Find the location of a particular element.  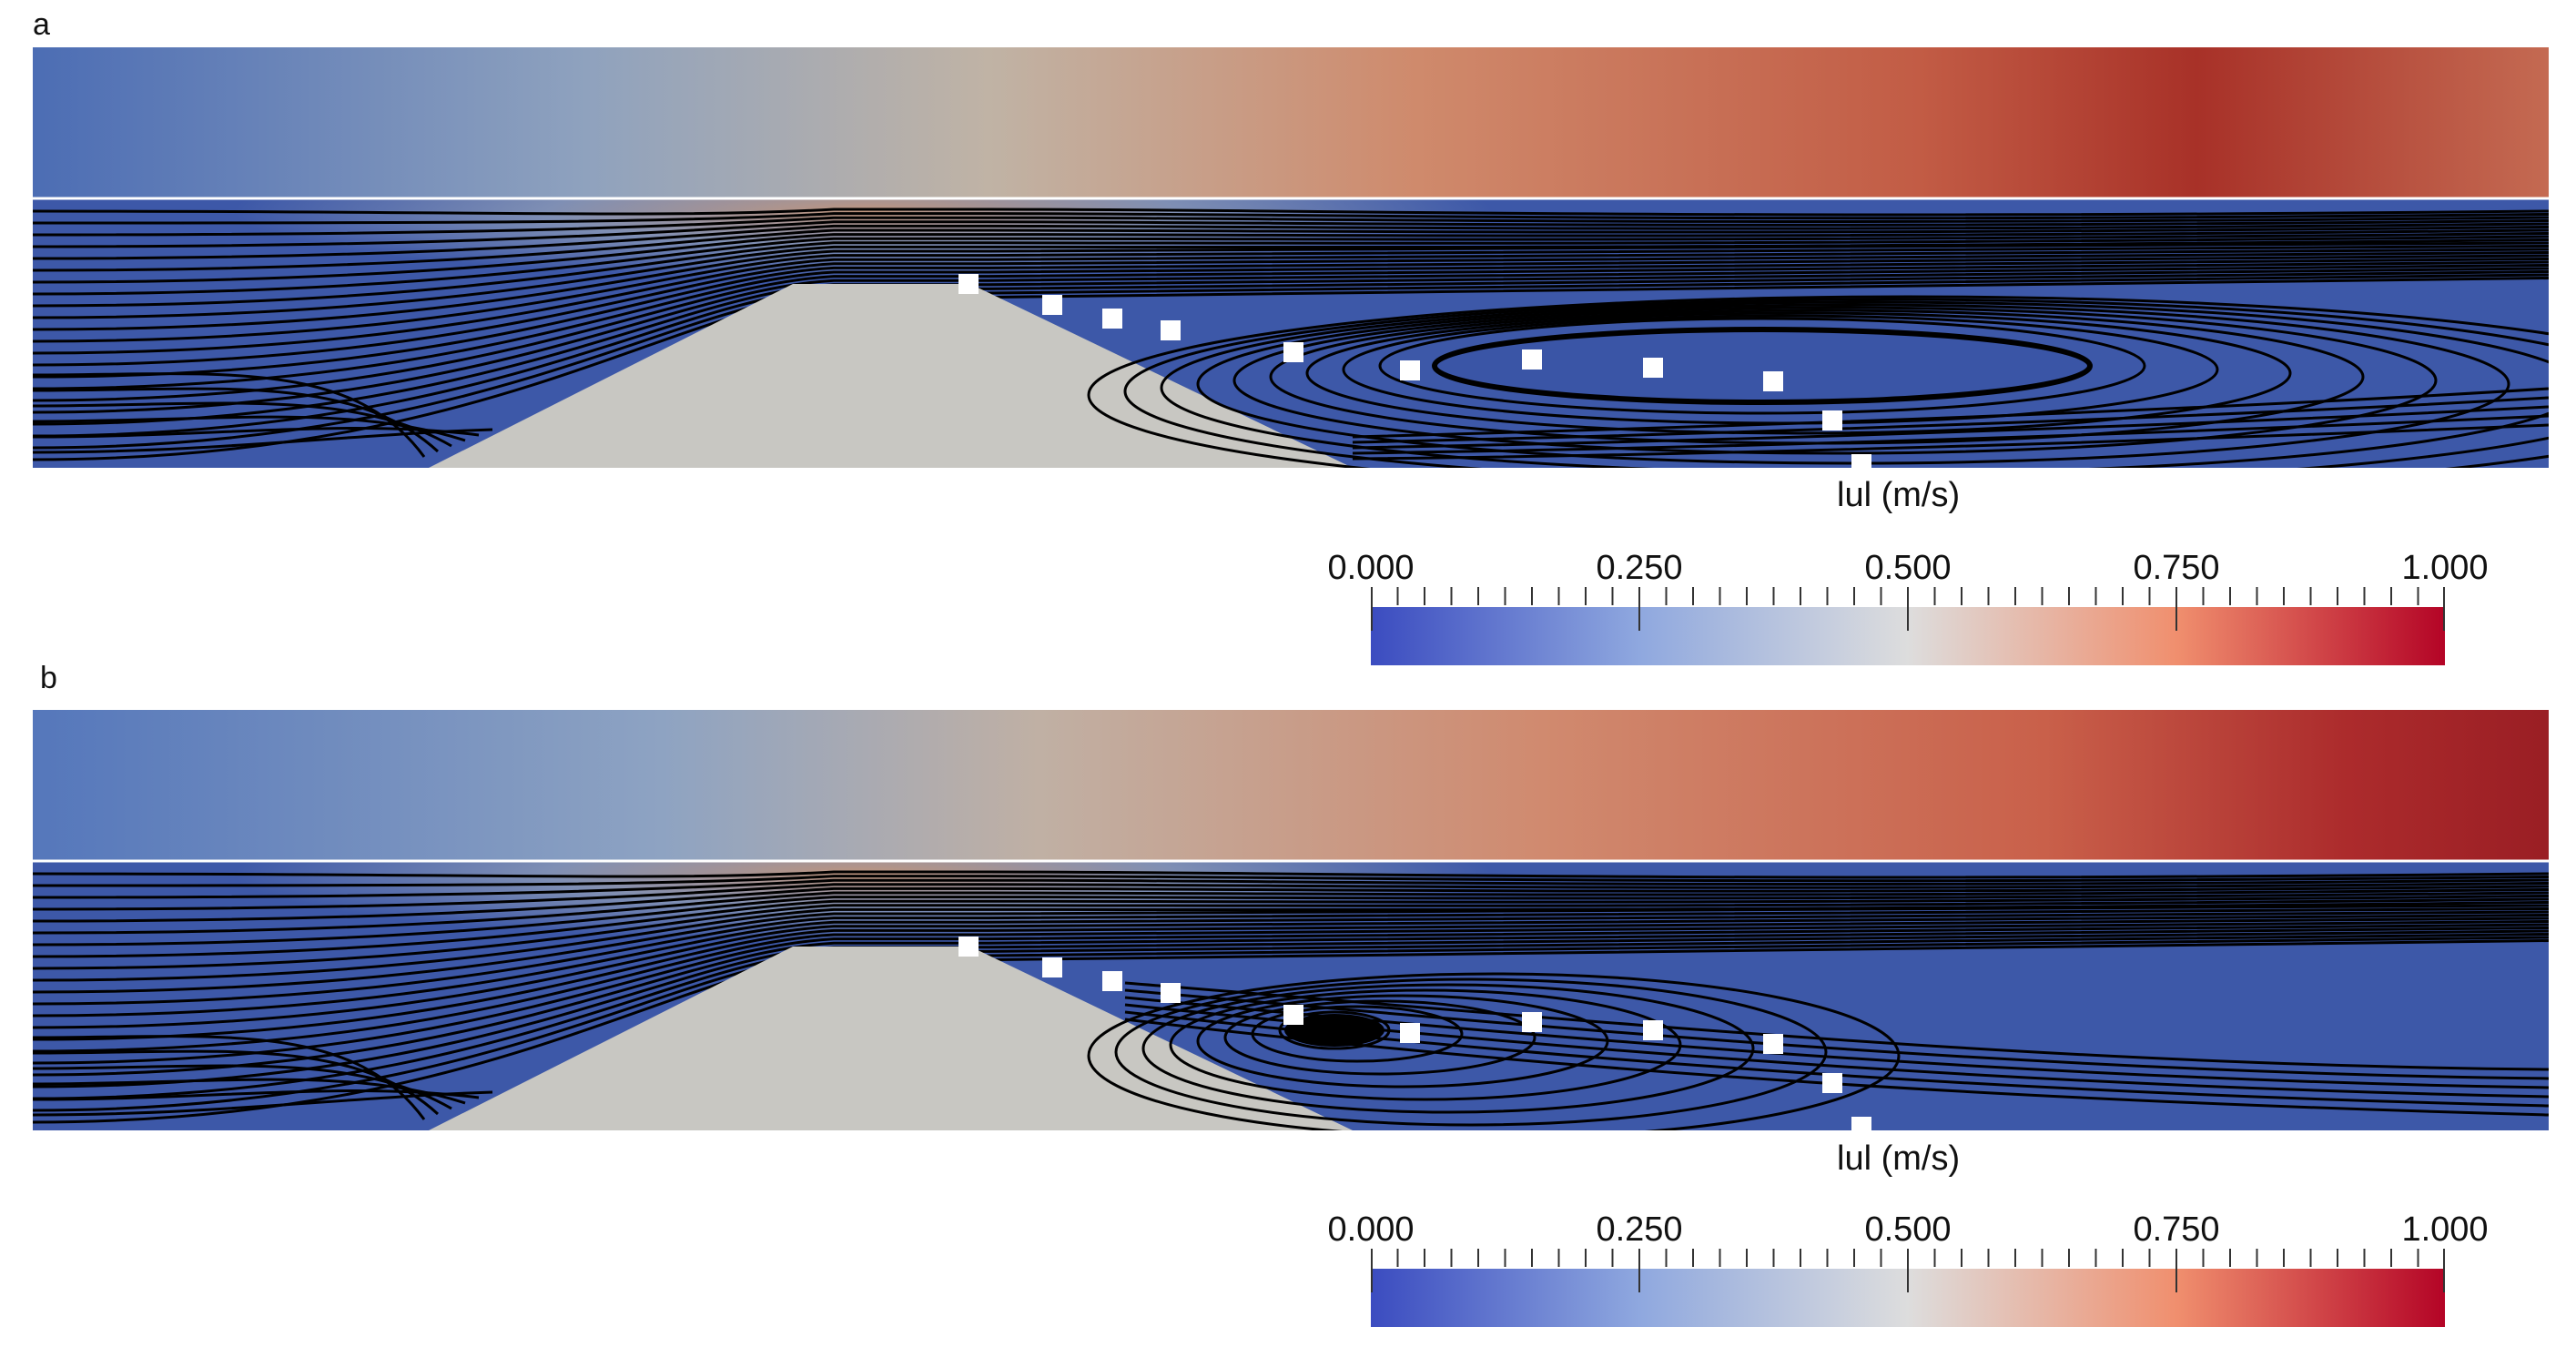

colorbar-b is located at coordinates (1908, 1288).